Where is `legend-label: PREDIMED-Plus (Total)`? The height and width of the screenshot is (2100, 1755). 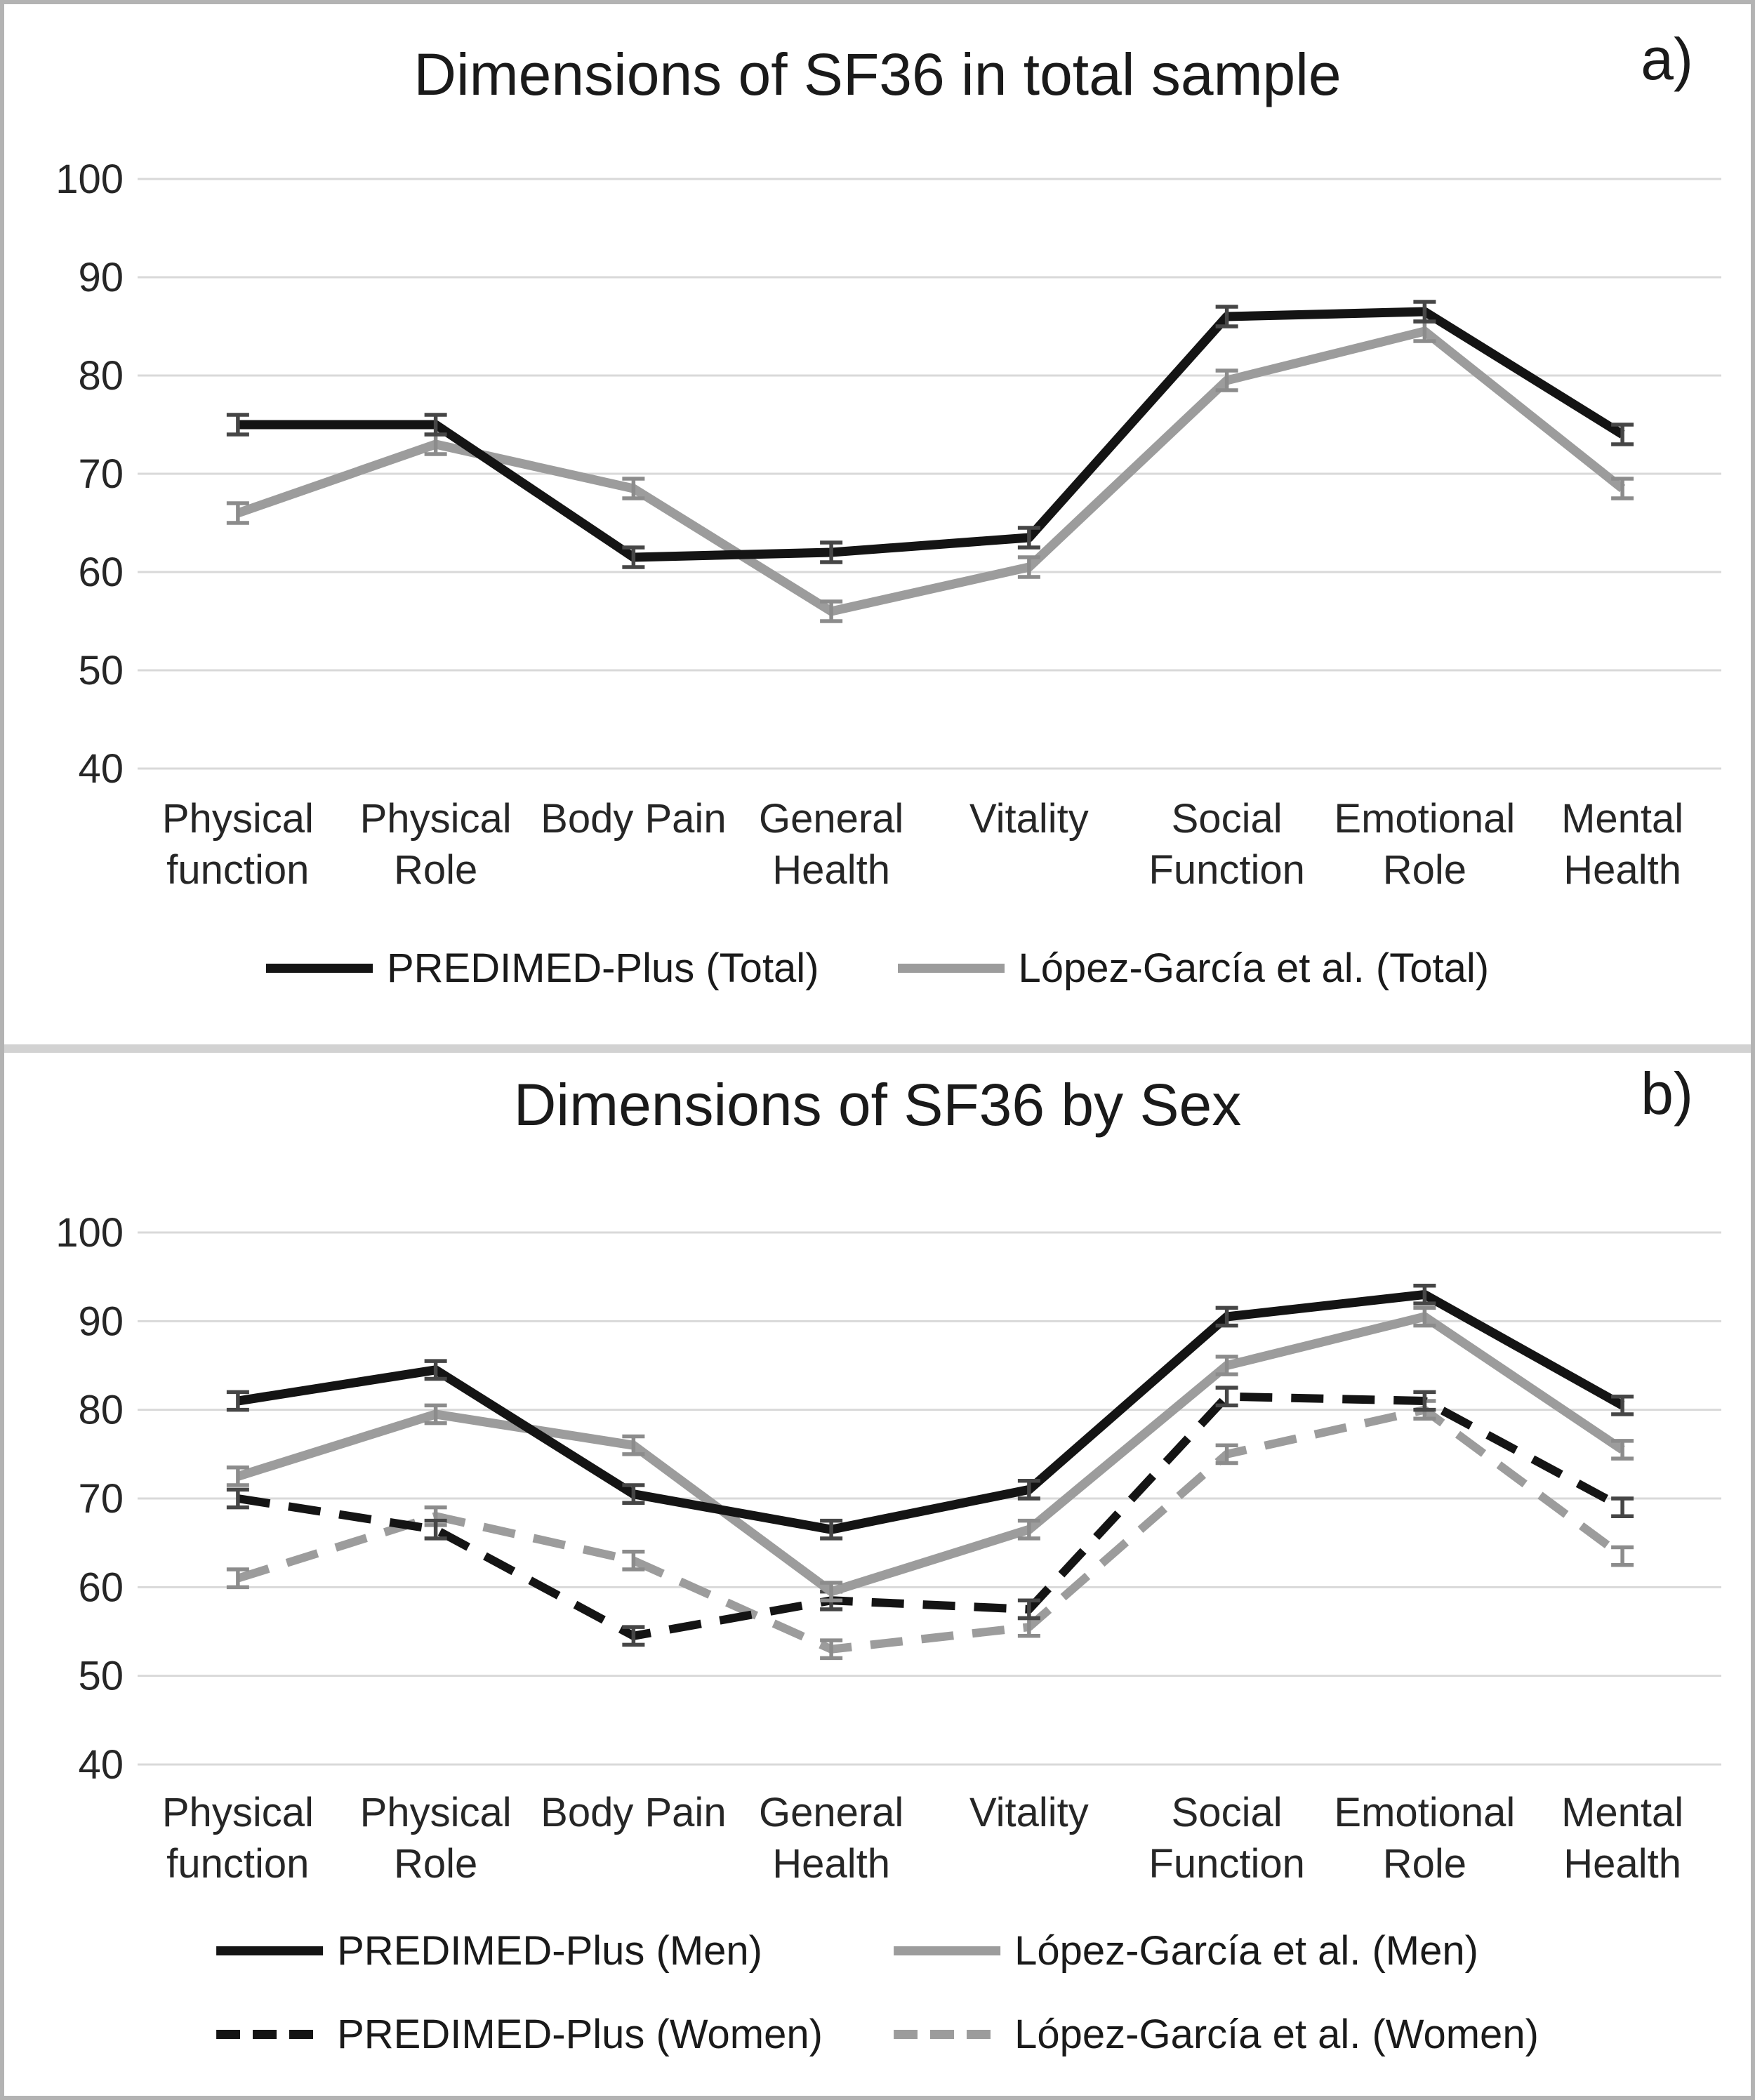
legend-label: PREDIMED-Plus (Total) is located at coordinates (602, 968).